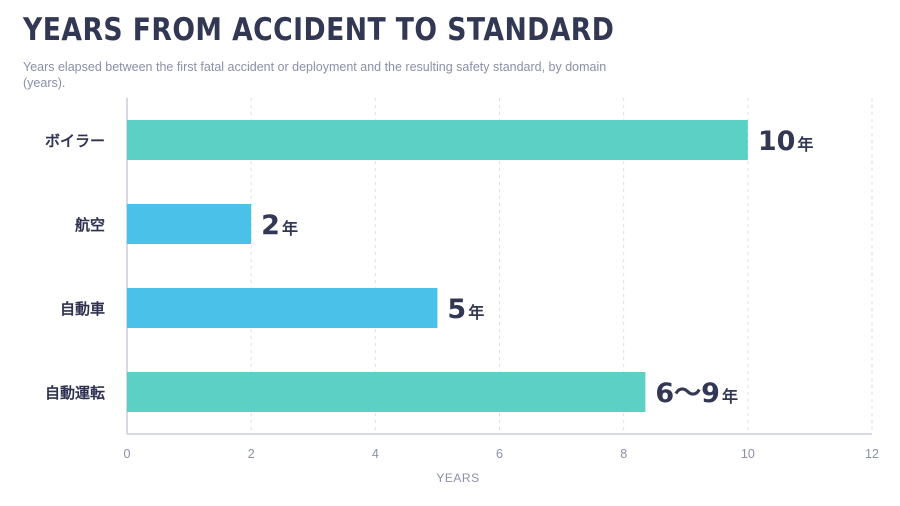 Image resolution: width=900 pixels, height=506 pixels. Describe the element at coordinates (290, 228) in the screenshot. I see `value-unit-2: 年` at that location.